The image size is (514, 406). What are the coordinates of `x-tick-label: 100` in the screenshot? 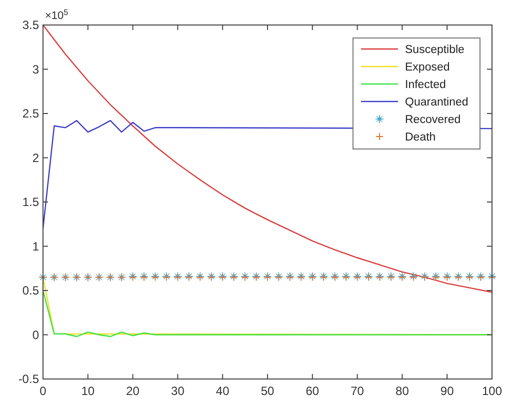 It's located at (492, 391).